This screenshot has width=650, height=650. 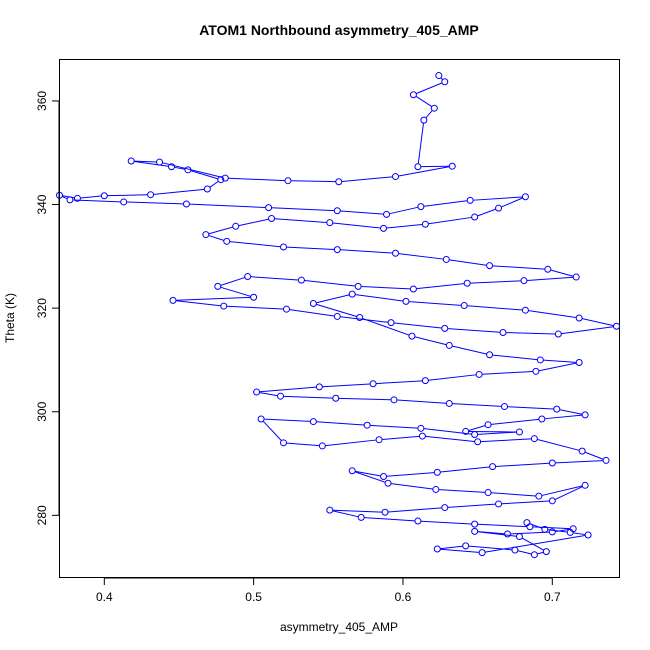 What do you see at coordinates (10, 318) in the screenshot?
I see `y-axis-label: Theta (K)` at bounding box center [10, 318].